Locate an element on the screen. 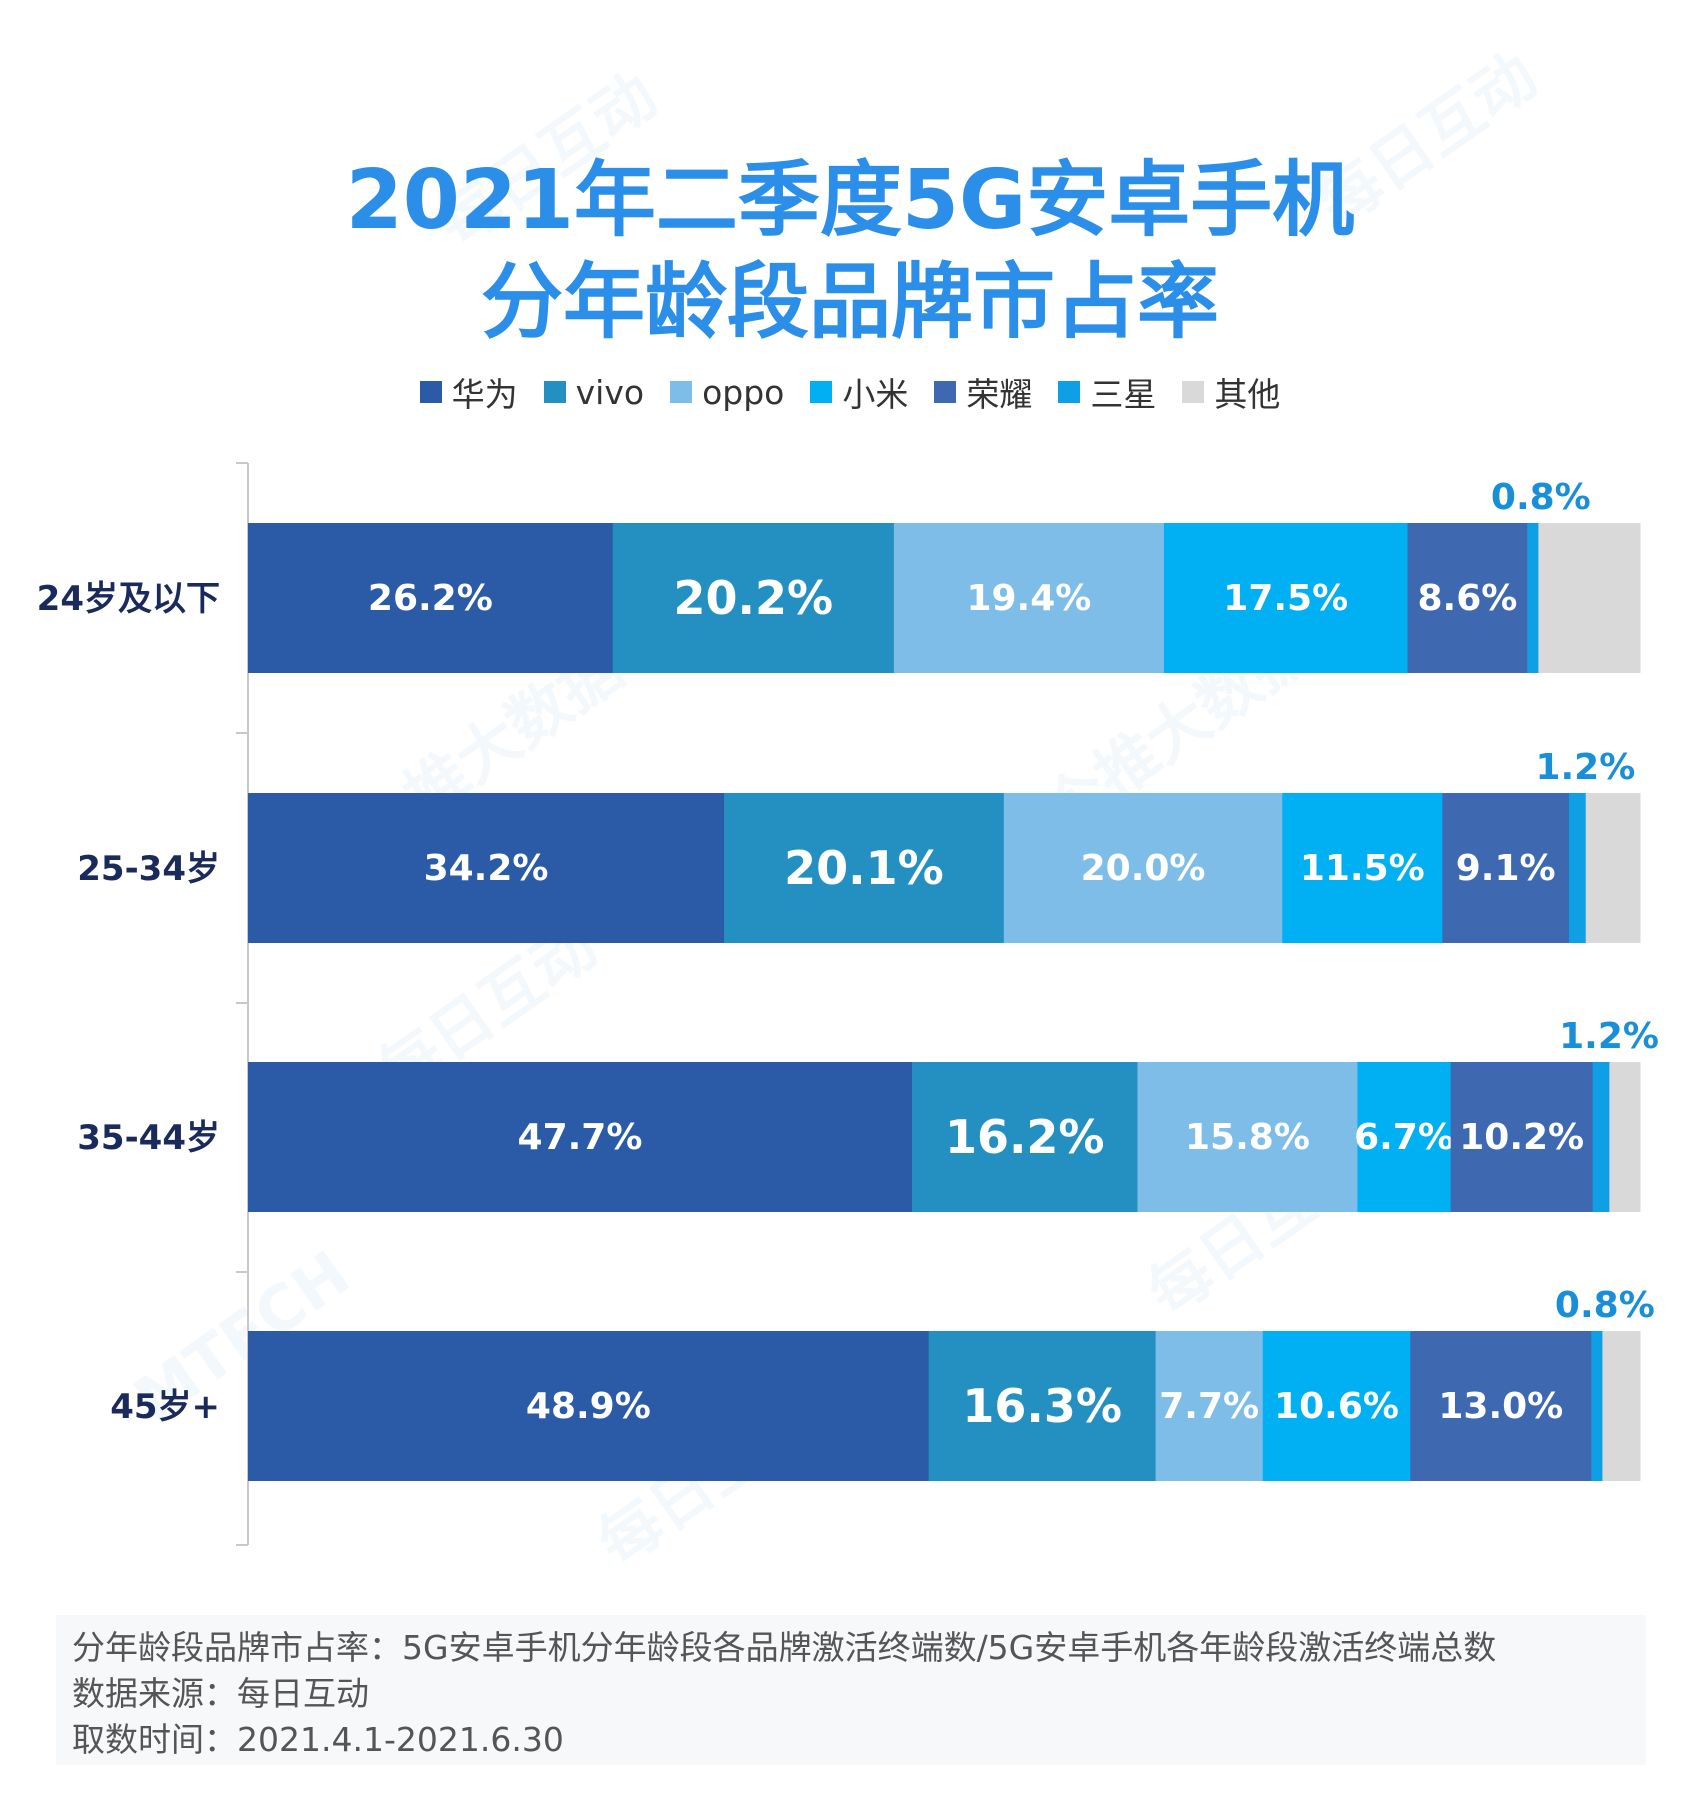 This screenshot has width=1700, height=1798. data-label-oppo: 20.0% is located at coordinates (1143, 868).